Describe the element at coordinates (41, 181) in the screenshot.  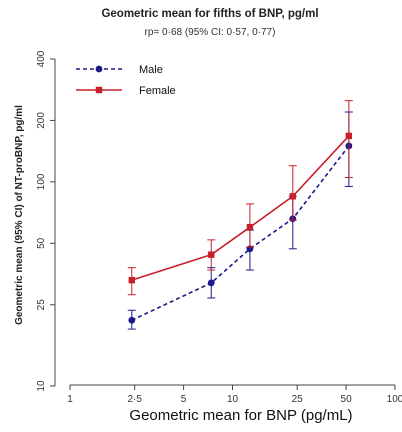
I see `y-tick-label: 100` at that location.